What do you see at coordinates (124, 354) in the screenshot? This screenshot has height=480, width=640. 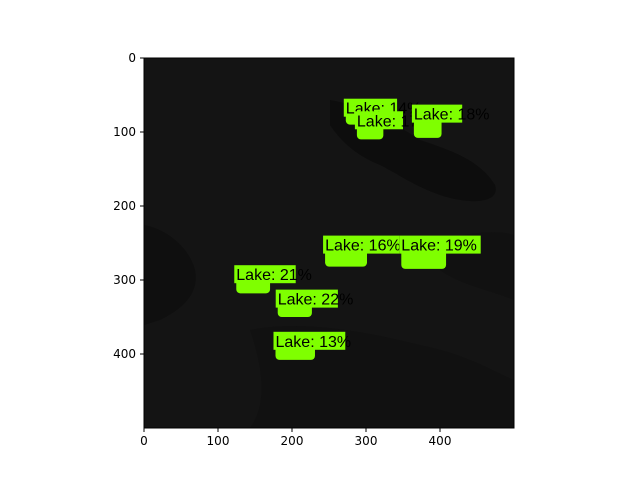 I see `y-tick-label: 400` at bounding box center [124, 354].